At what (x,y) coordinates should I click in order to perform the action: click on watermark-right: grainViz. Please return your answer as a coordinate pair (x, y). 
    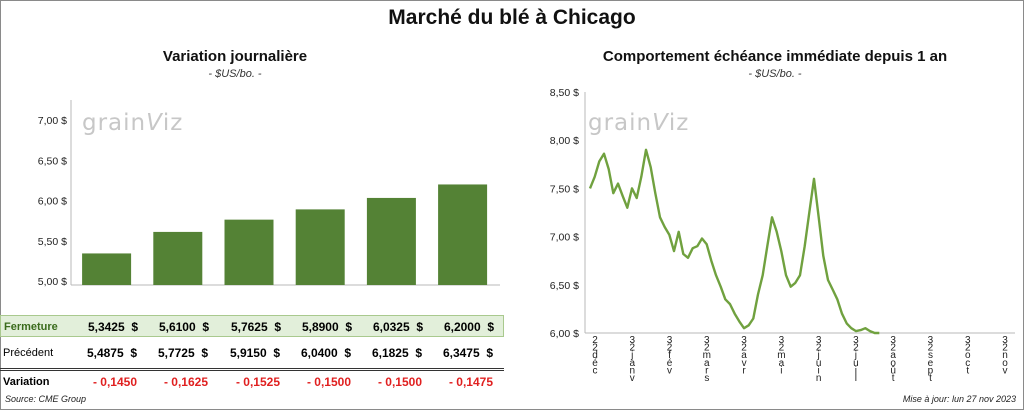
    Looking at the image, I should click on (638, 123).